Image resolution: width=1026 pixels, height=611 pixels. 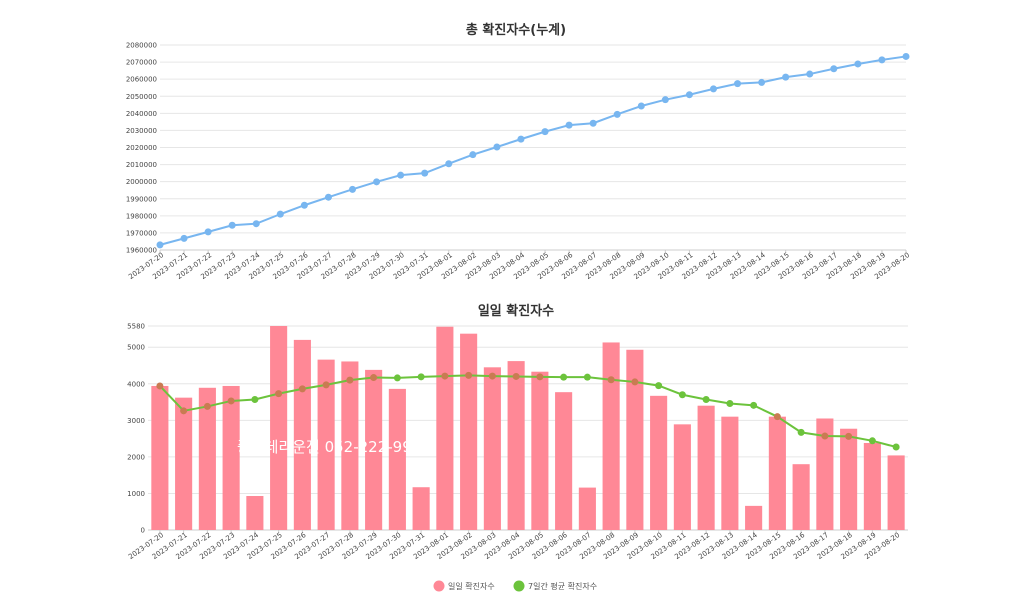 I want to click on y-tick-label: 2000000, so click(x=141, y=182).